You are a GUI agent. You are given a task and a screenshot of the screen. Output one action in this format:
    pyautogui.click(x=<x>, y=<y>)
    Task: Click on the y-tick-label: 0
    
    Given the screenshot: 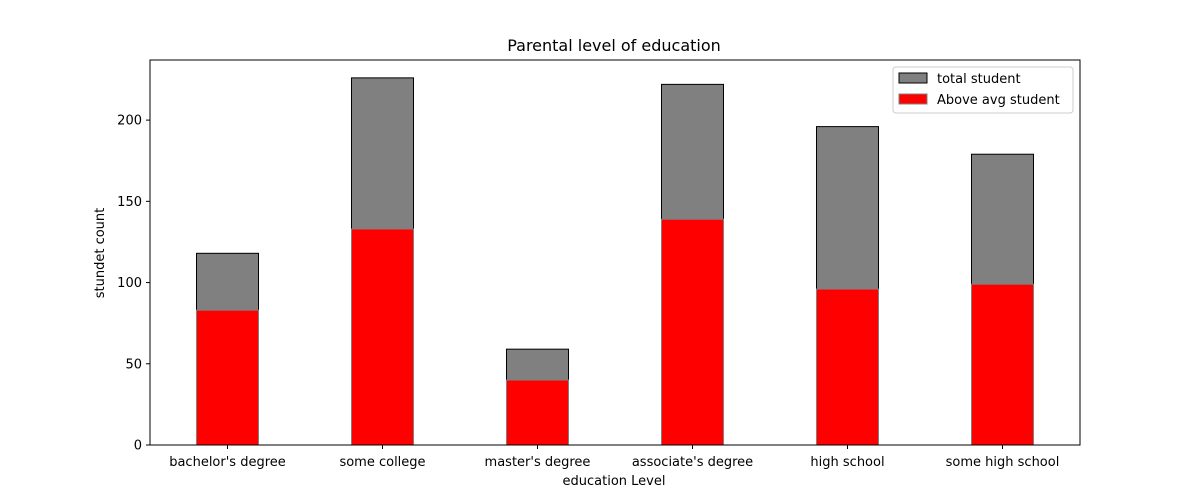 What is the action you would take?
    pyautogui.click(x=138, y=446)
    